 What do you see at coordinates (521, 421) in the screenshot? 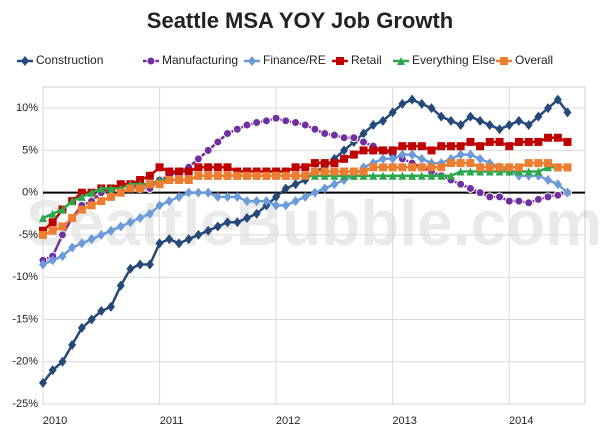
I see `x-tick-label: 2014` at bounding box center [521, 421].